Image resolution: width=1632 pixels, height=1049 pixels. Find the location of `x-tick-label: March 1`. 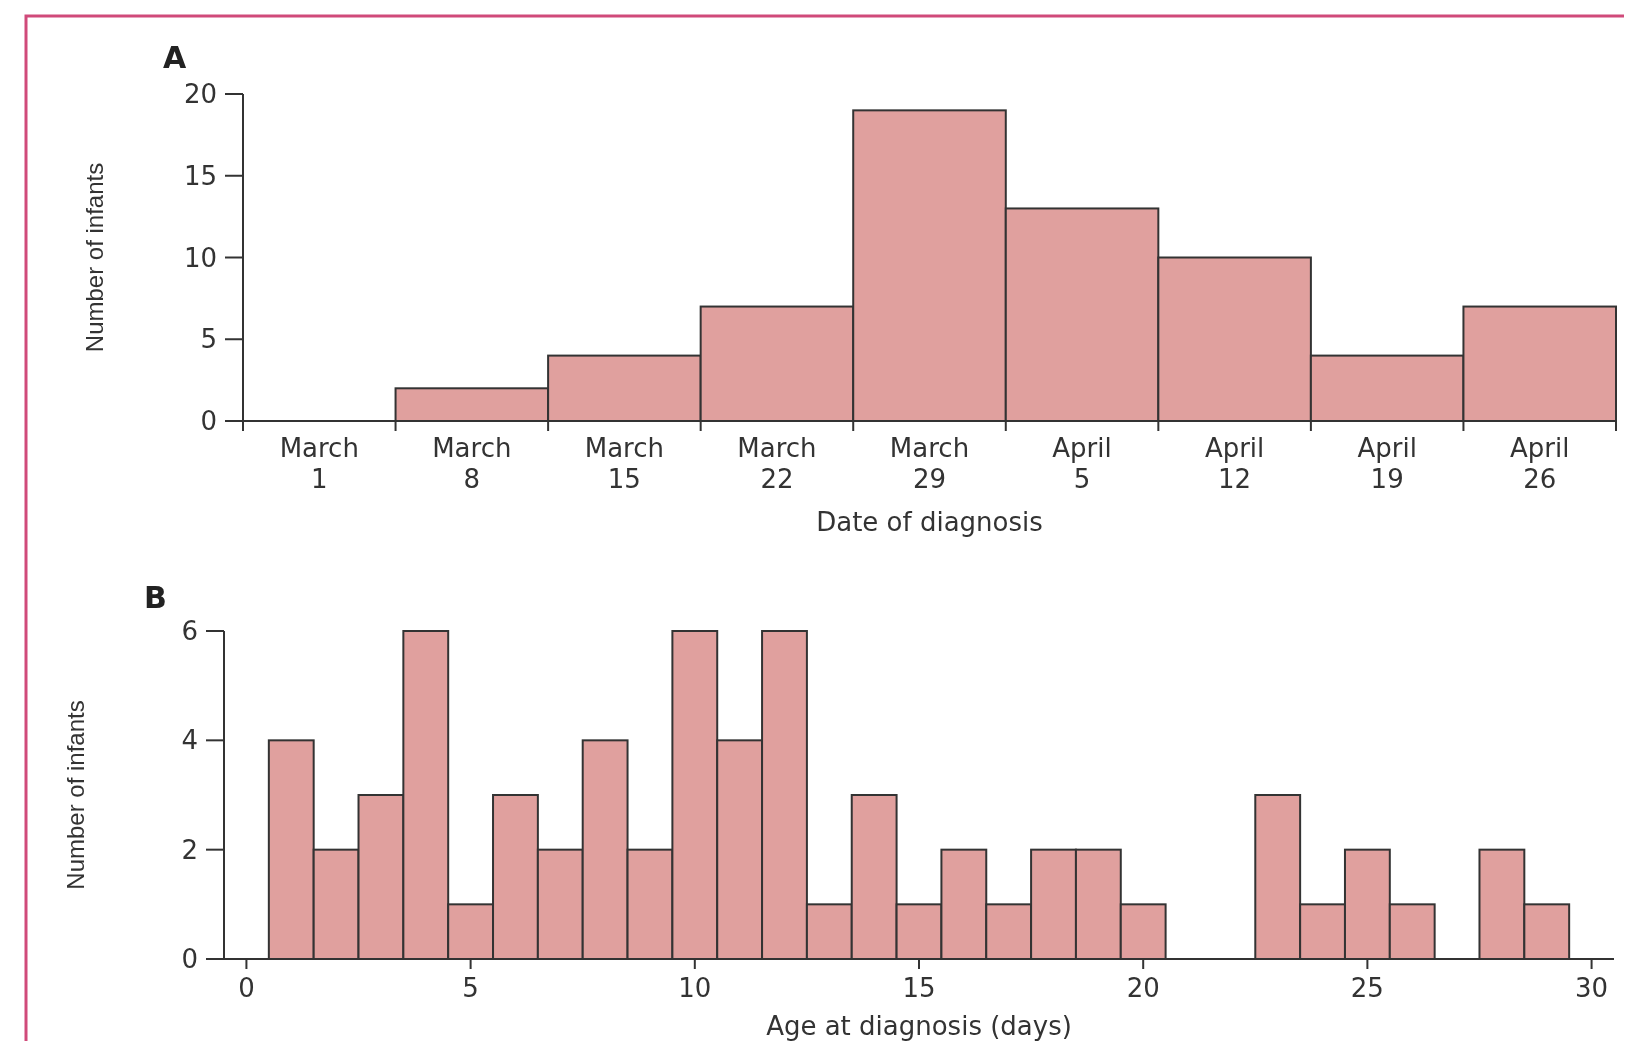

x-tick-label: March 1 is located at coordinates (319, 463).